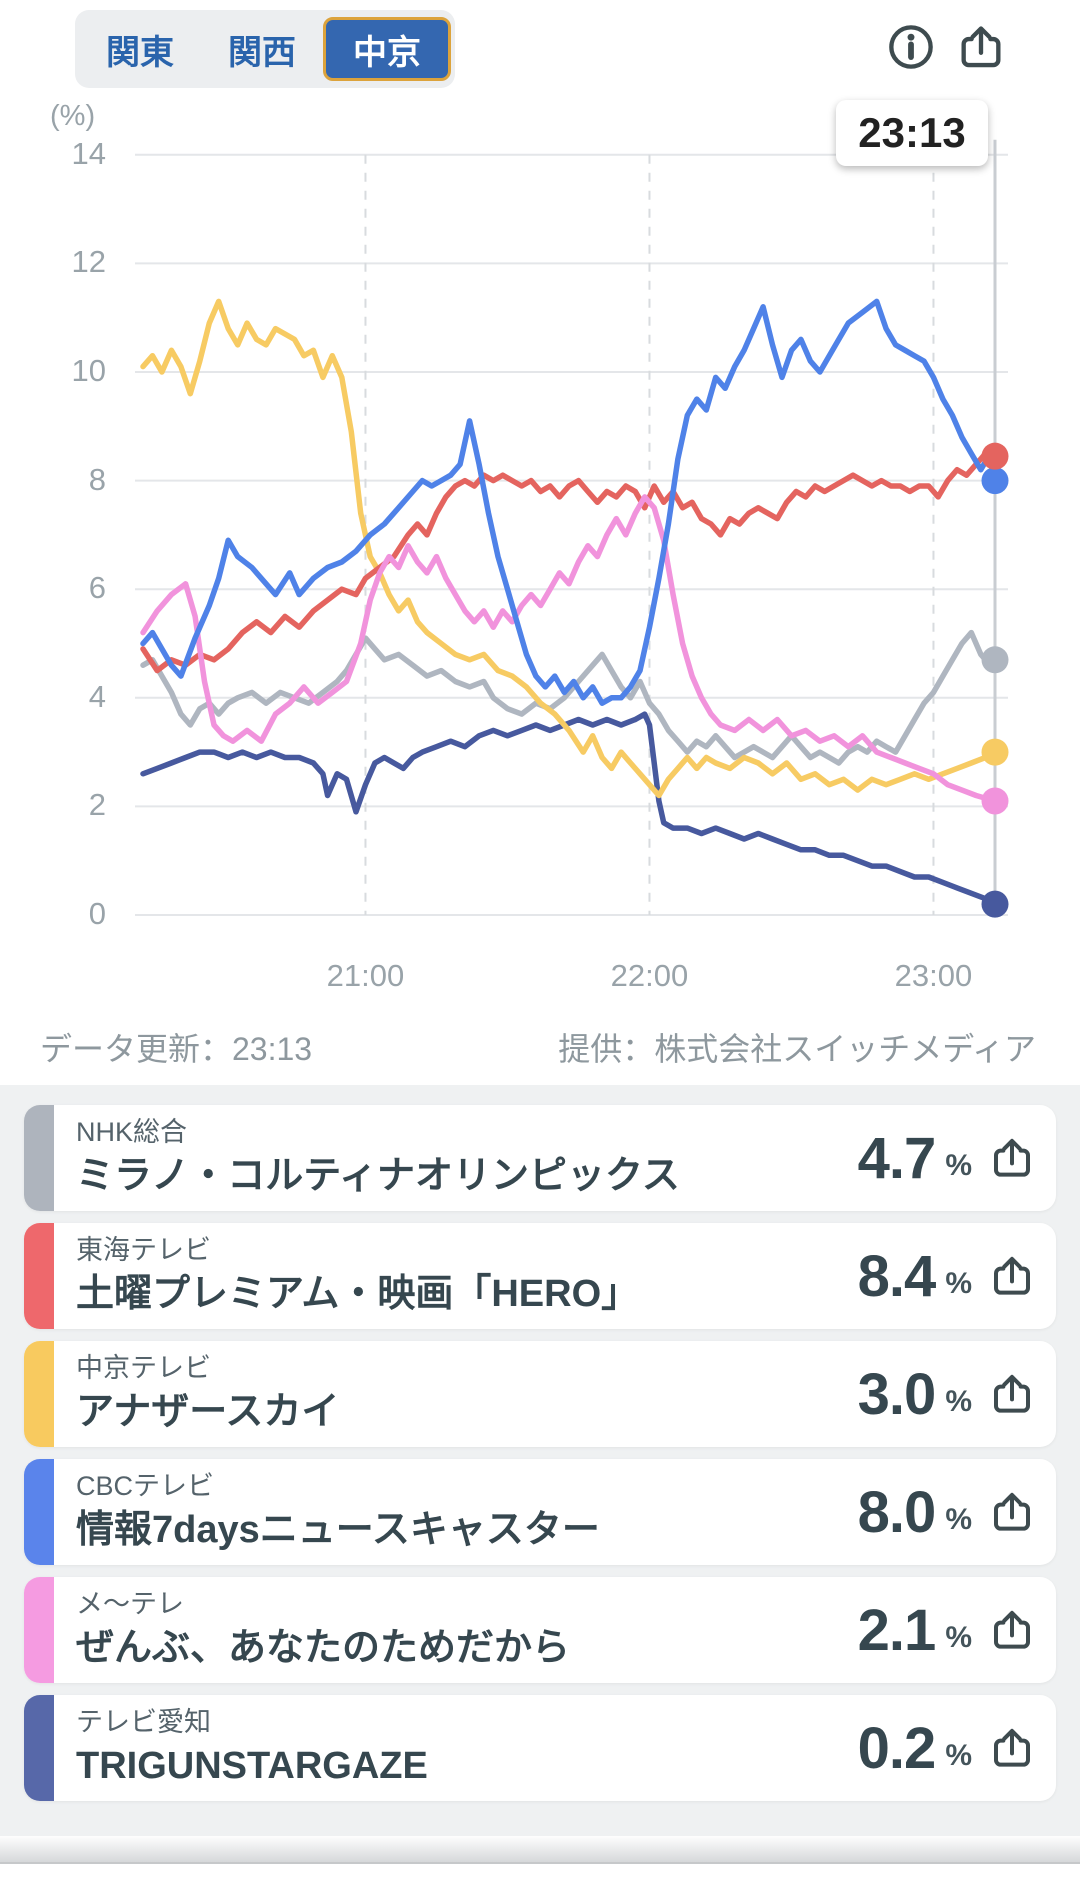 Image resolution: width=1080 pixels, height=1896 pixels. Describe the element at coordinates (995, 660) in the screenshot. I see `end-dot-NHK総合` at that location.